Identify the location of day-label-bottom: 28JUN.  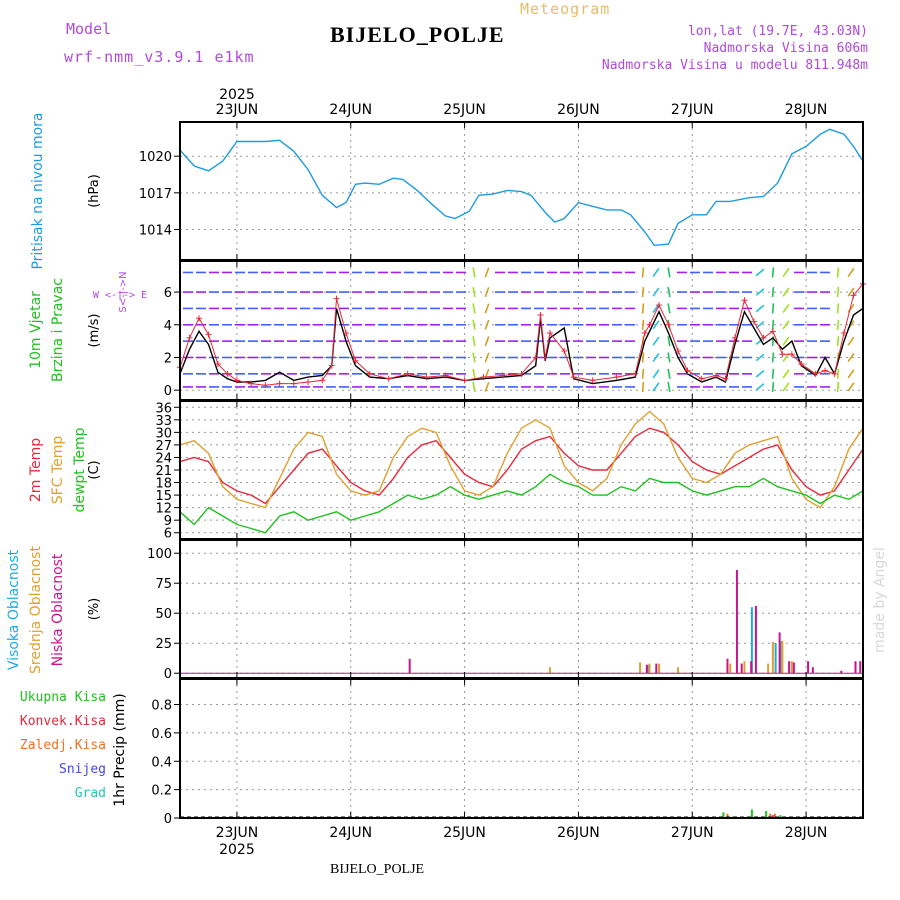
(806, 833).